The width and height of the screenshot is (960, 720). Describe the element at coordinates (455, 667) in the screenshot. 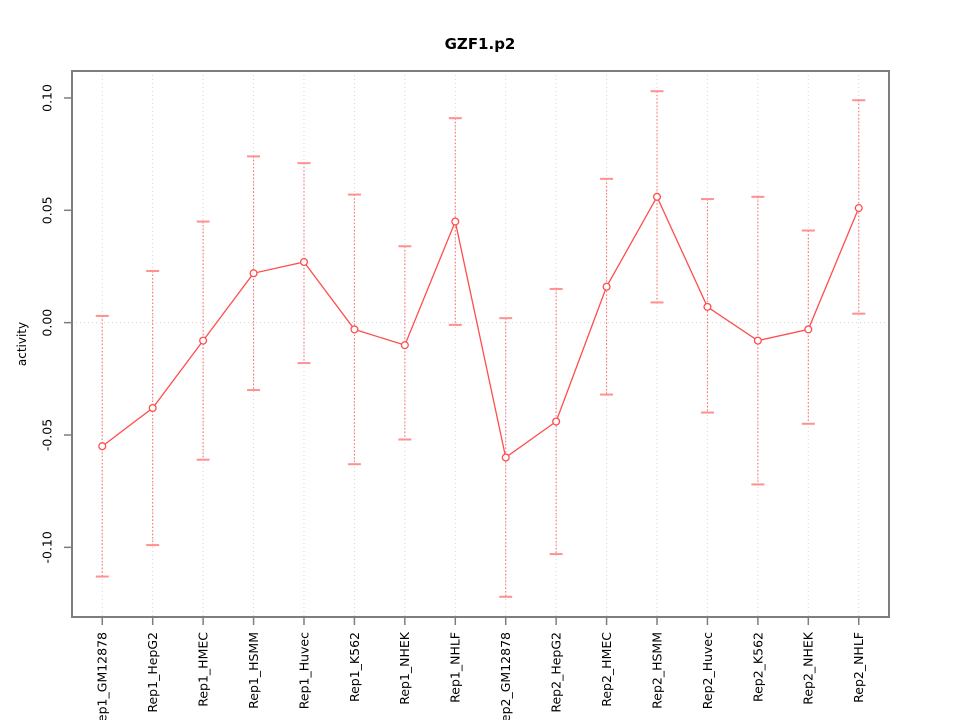

I see `x-tick-label: Rep1_NHLF` at that location.